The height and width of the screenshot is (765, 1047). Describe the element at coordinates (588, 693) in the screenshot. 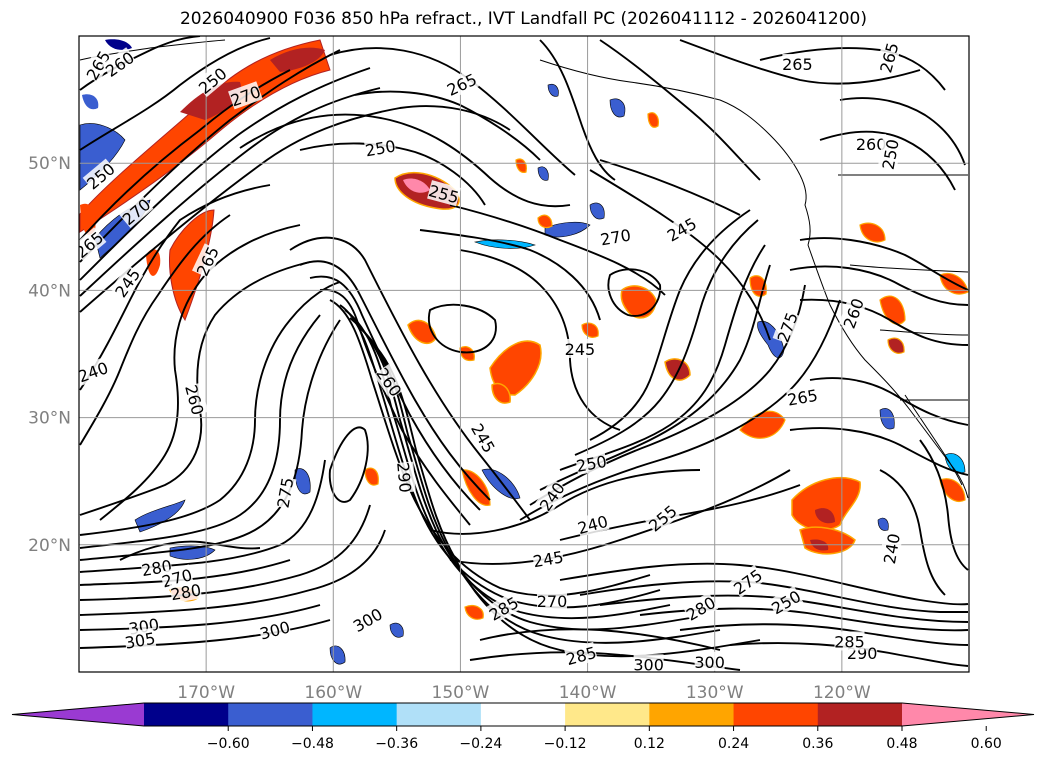

I see `longitude-label: 140°W` at that location.